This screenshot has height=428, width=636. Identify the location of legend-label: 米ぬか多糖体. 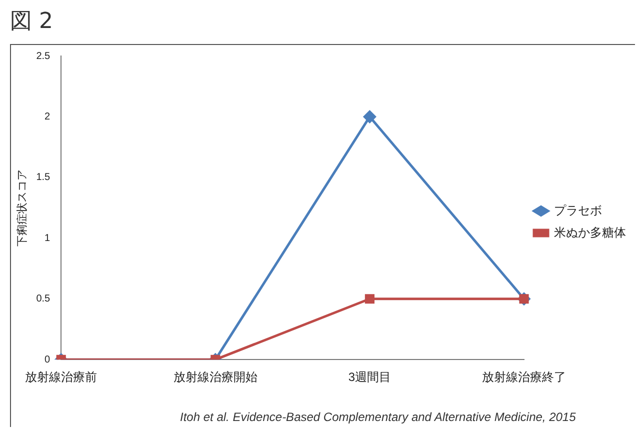
(590, 232).